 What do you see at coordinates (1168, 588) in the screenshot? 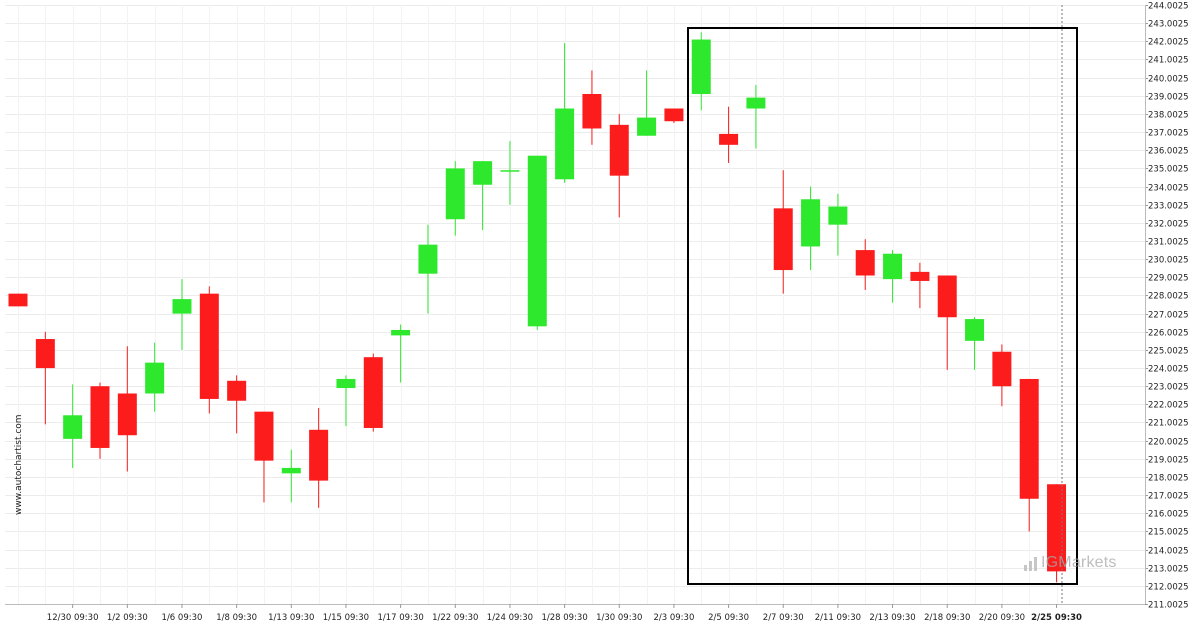
I see `y-tick-label: 212.0025` at bounding box center [1168, 588].